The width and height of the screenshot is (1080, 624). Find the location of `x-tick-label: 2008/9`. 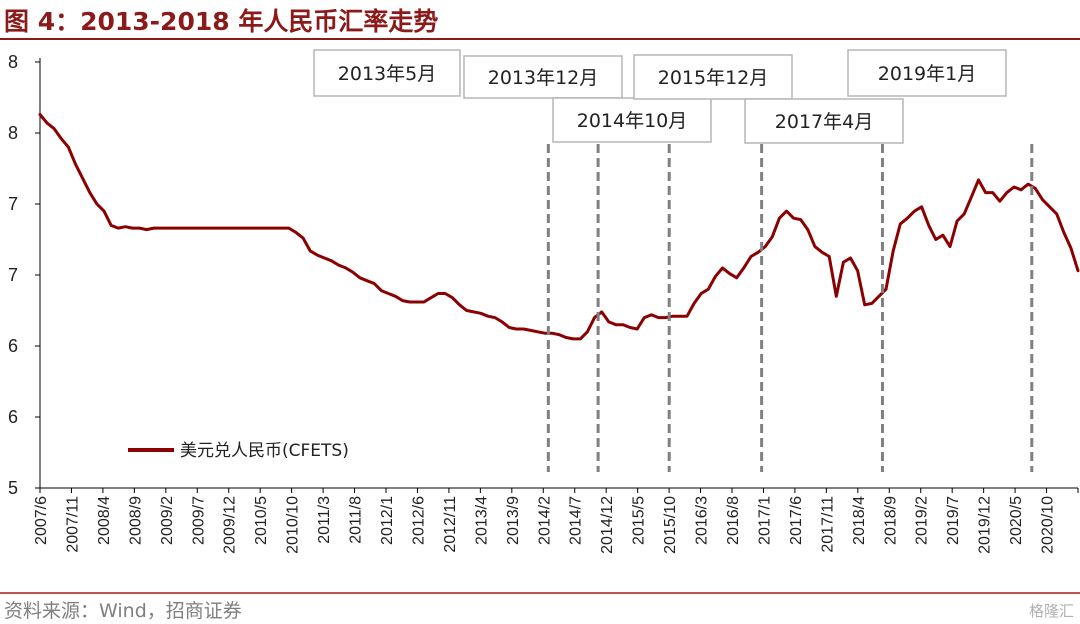

x-tick-label: 2008/9 is located at coordinates (135, 520).